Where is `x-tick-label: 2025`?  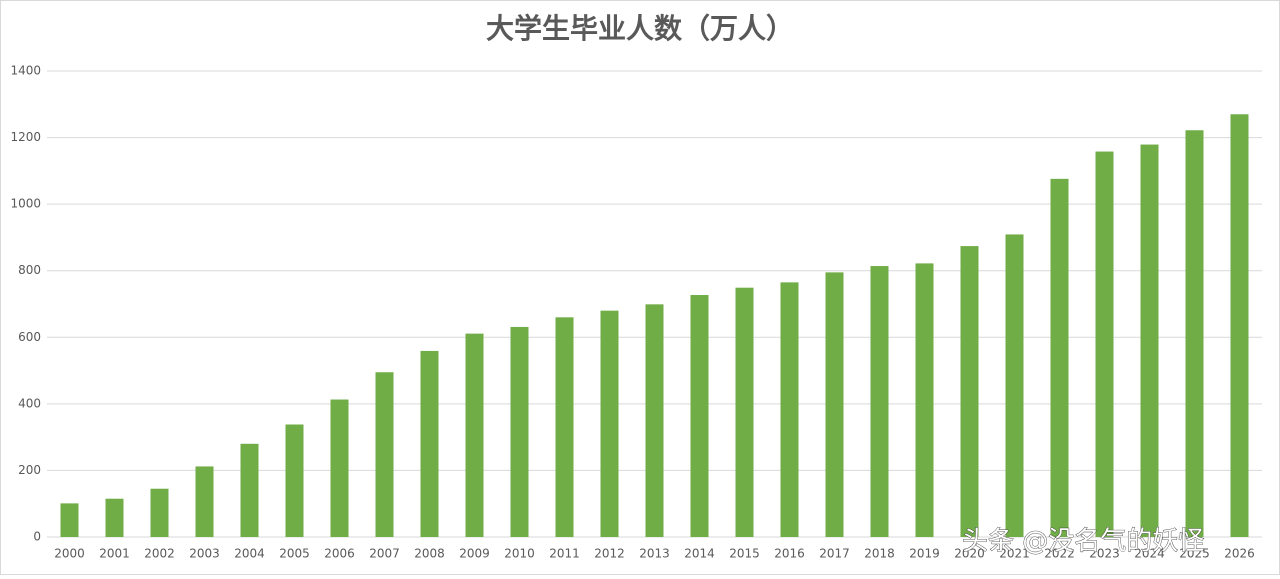 x-tick-label: 2025 is located at coordinates (1194, 554).